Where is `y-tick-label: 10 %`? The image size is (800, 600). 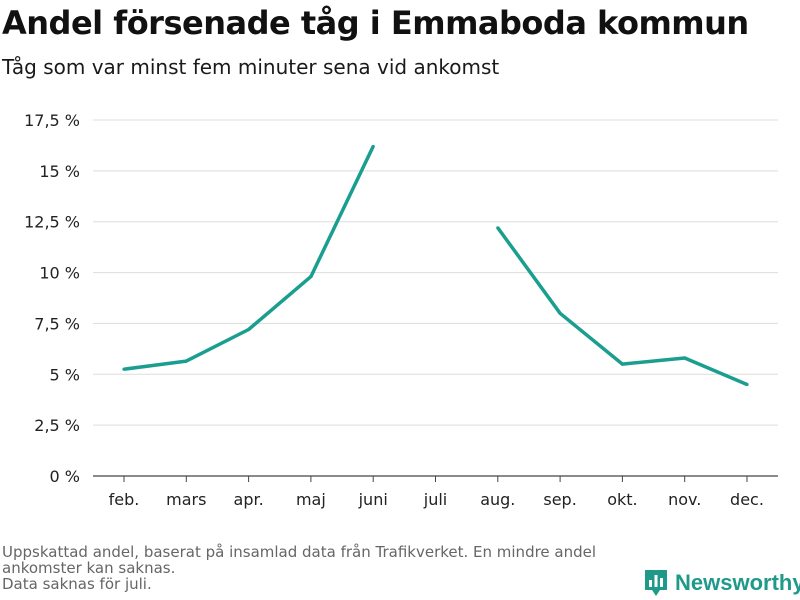 y-tick-label: 10 % is located at coordinates (59, 273).